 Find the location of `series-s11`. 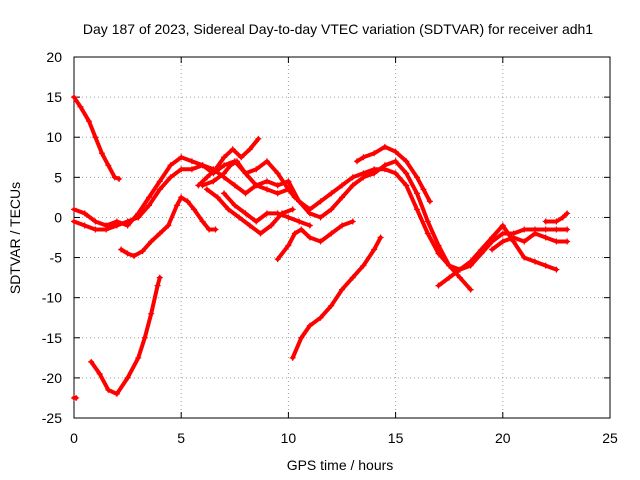

series-s11 is located at coordinates (393, 174).